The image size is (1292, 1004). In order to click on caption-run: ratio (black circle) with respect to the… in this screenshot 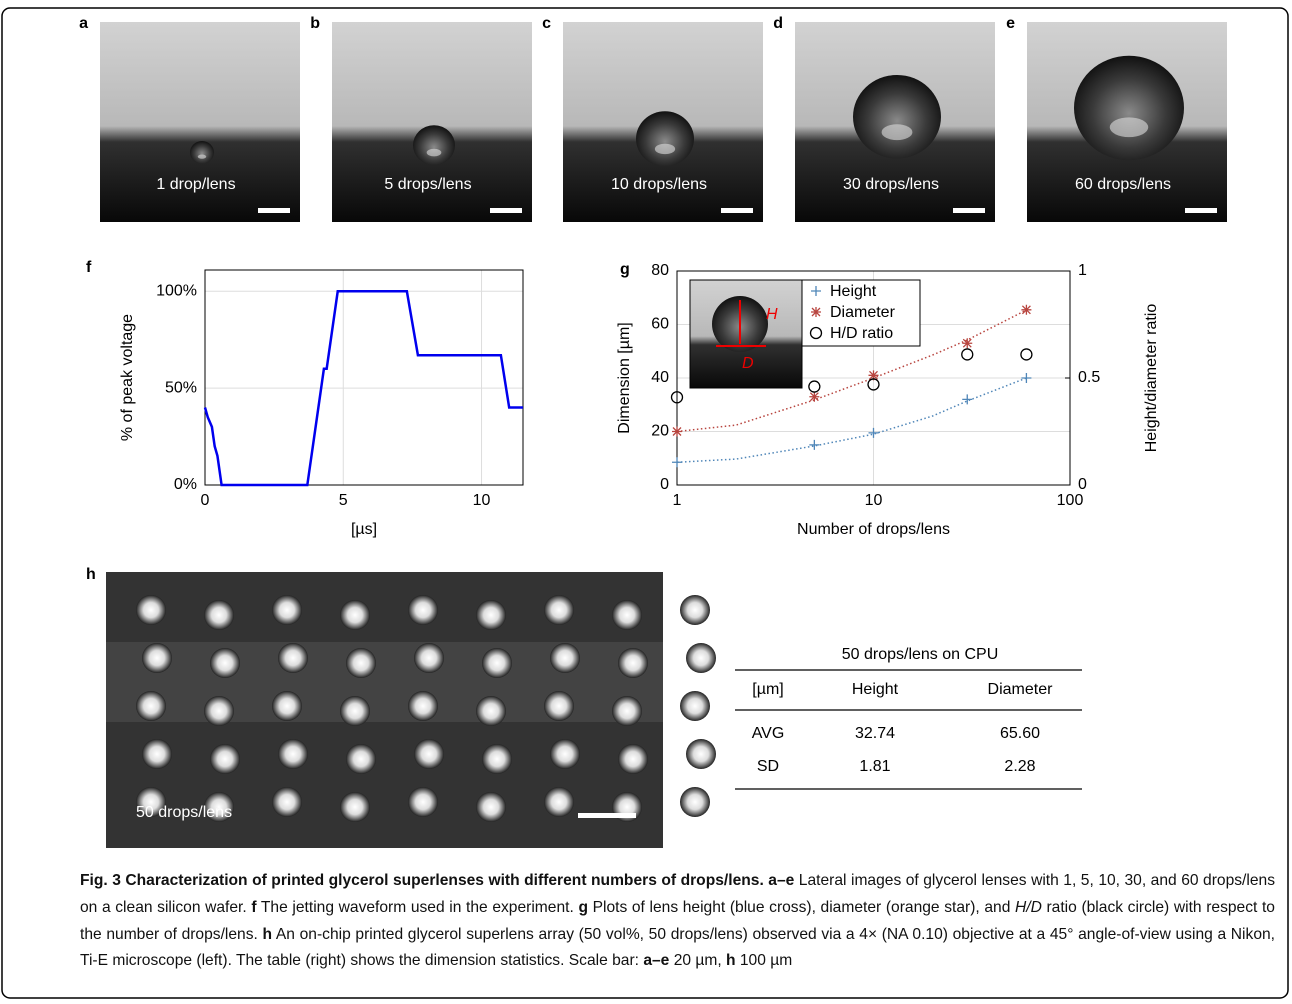, I will do `click(677, 920)`.